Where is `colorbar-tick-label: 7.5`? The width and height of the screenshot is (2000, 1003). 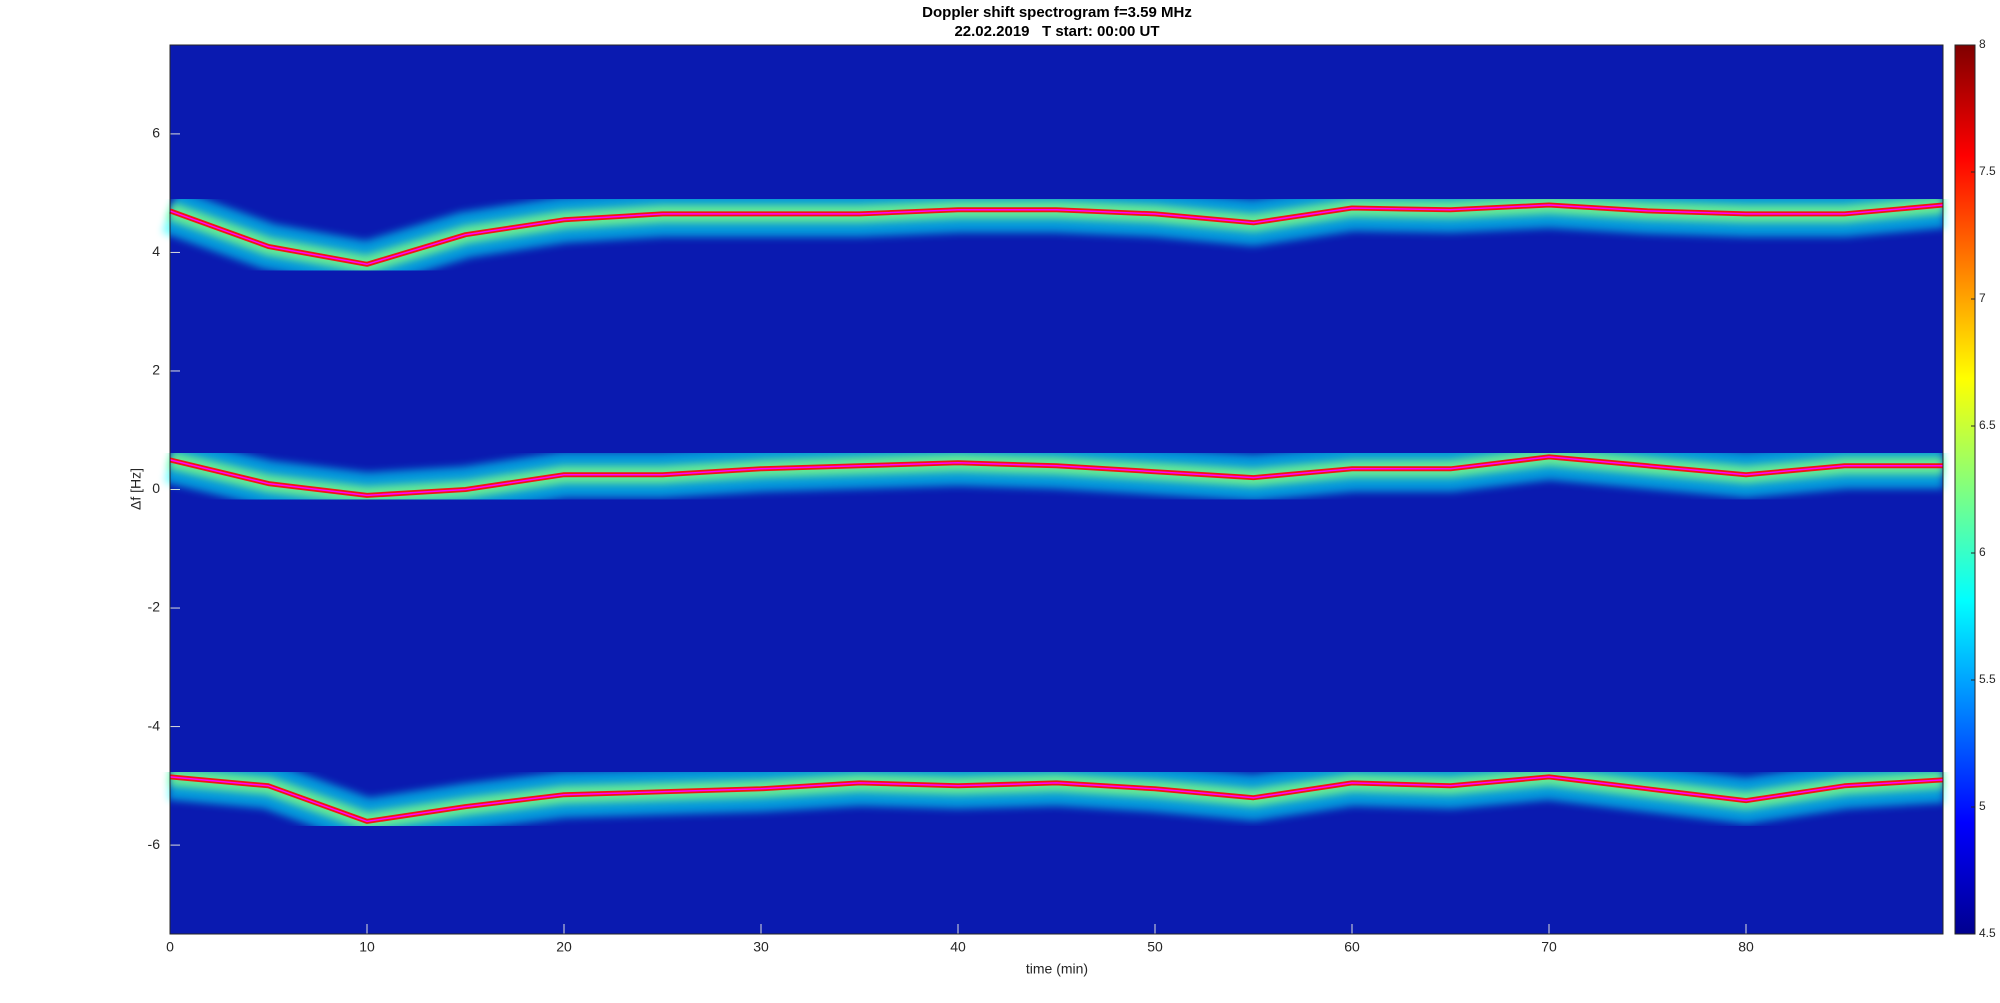 colorbar-tick-label: 7.5 is located at coordinates (1987, 171).